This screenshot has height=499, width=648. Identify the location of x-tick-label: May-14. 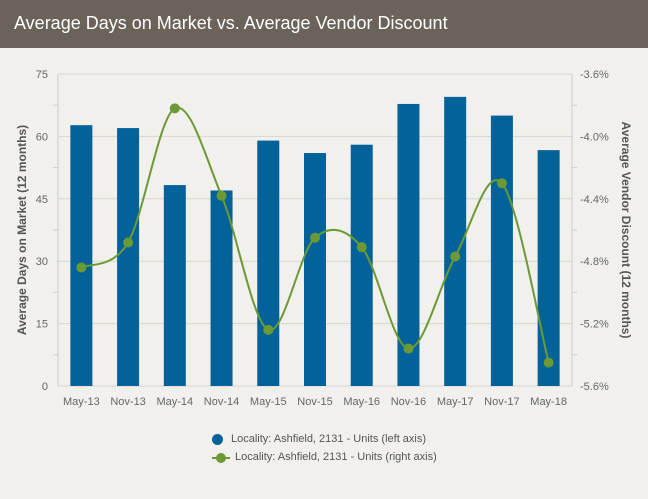
(174, 402).